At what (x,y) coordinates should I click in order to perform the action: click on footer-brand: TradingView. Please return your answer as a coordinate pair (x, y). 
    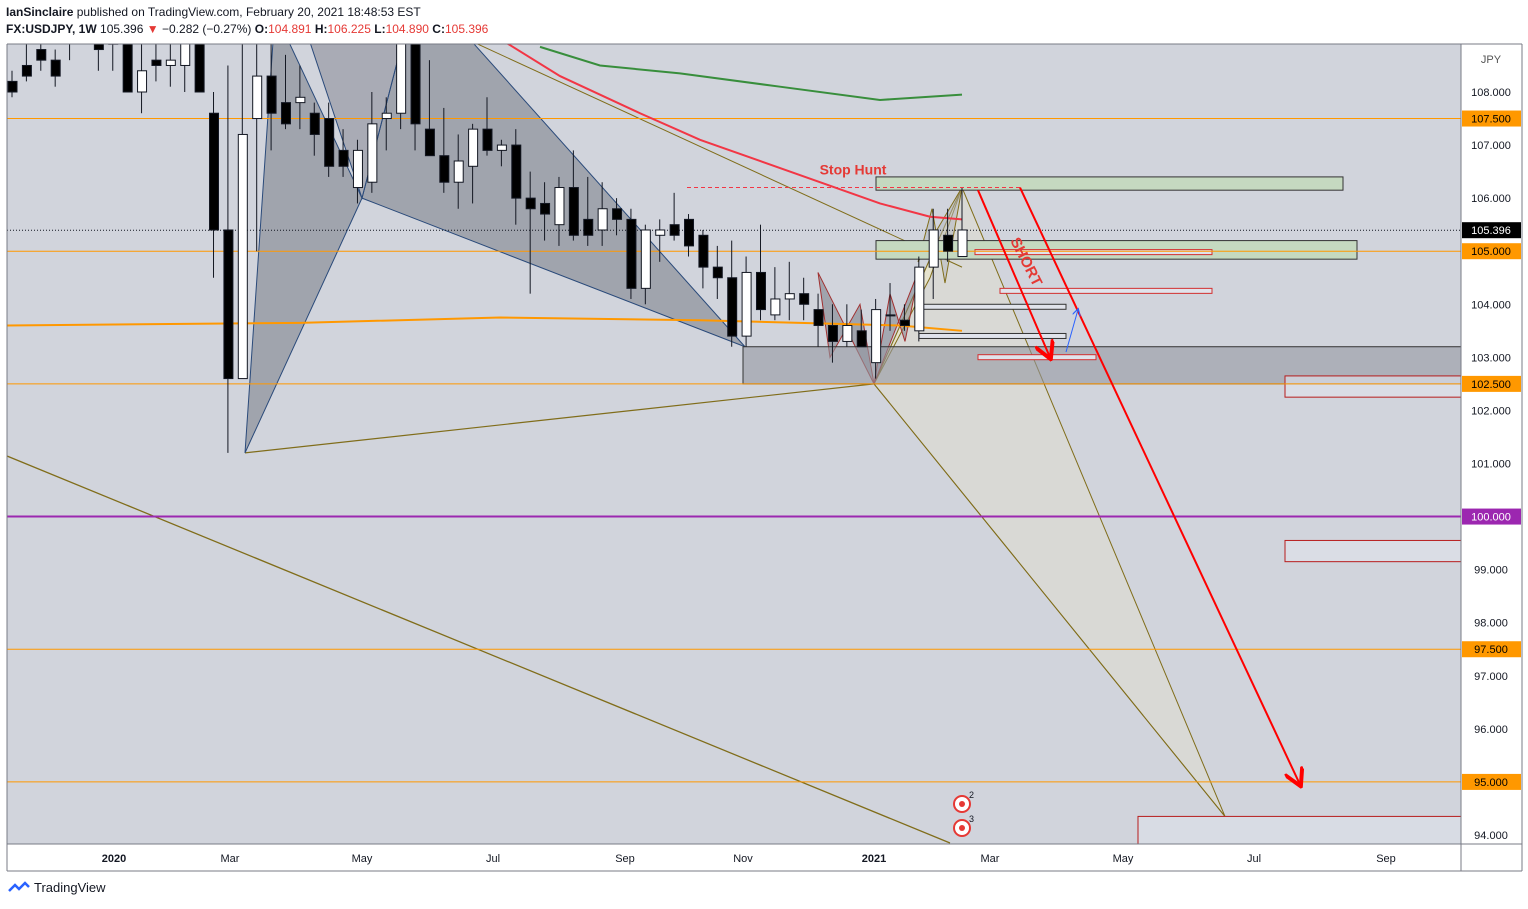
    Looking at the image, I should click on (57, 887).